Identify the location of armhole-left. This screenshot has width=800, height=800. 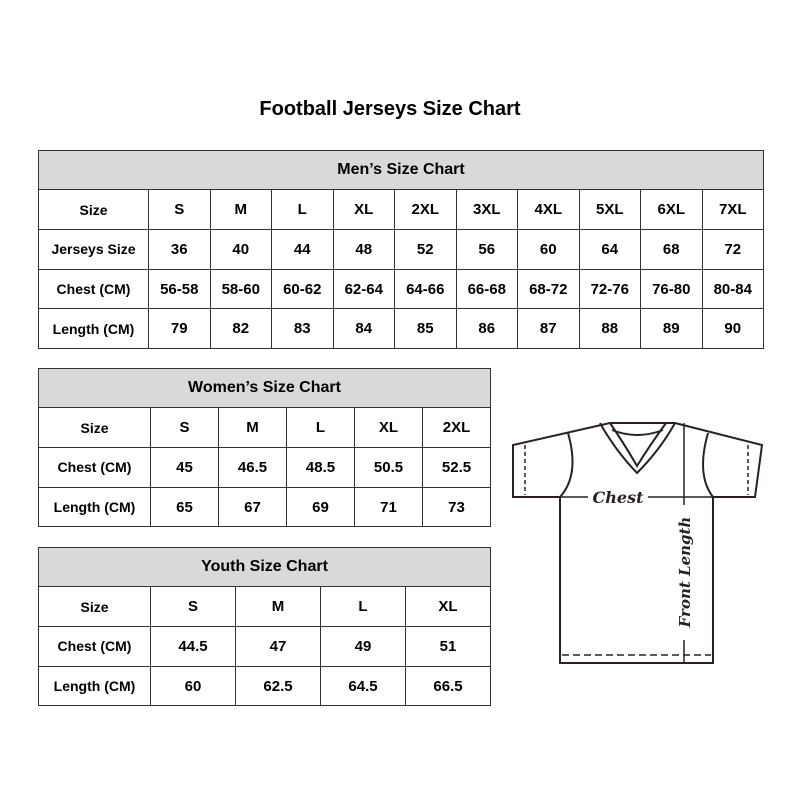
(566, 465).